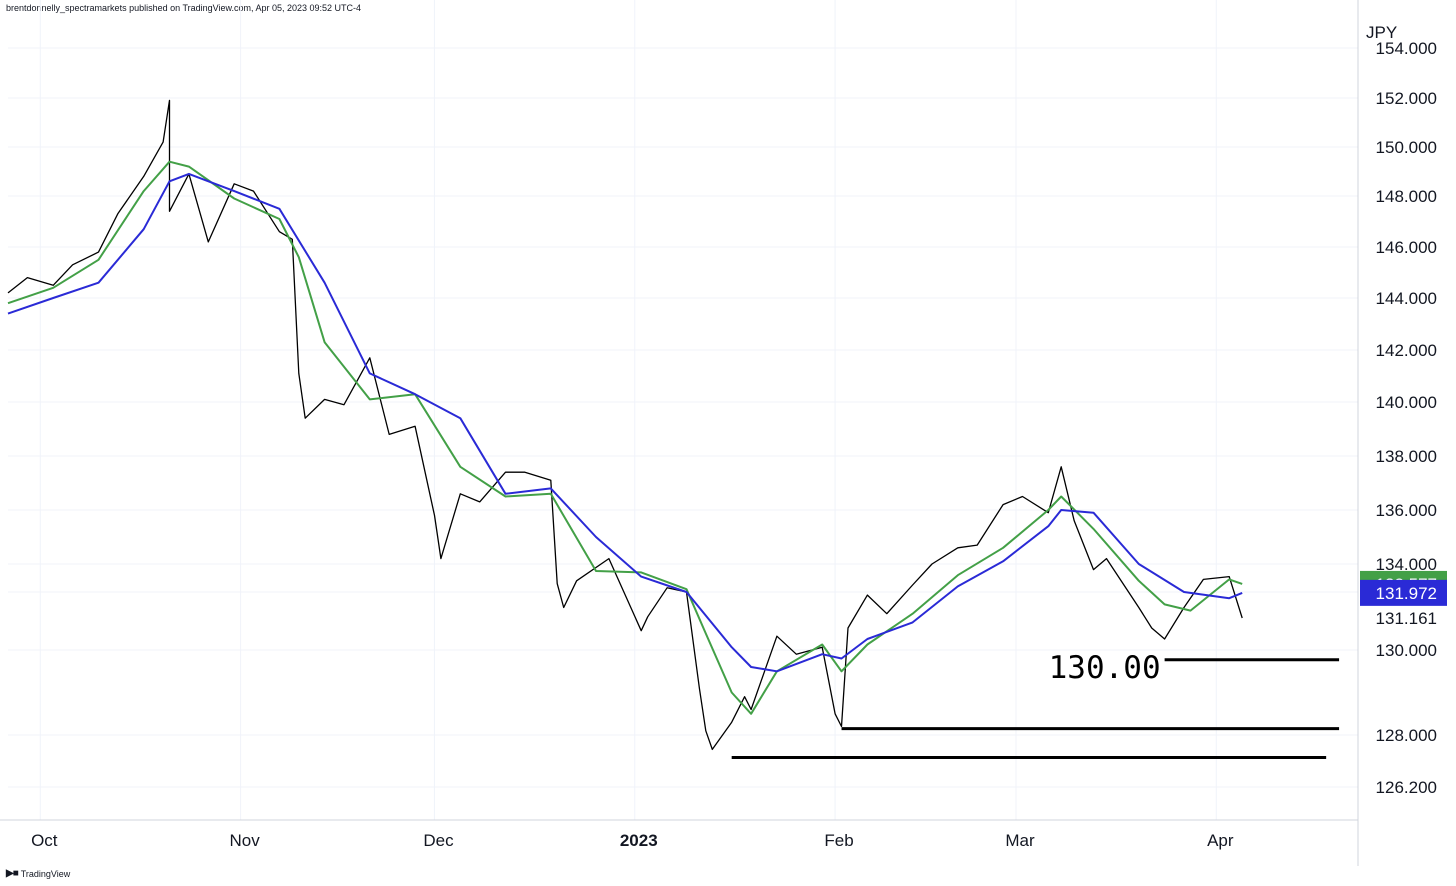 This screenshot has width=1456, height=886. Describe the element at coordinates (244, 840) in the screenshot. I see `time-tick-label: Nov` at that location.